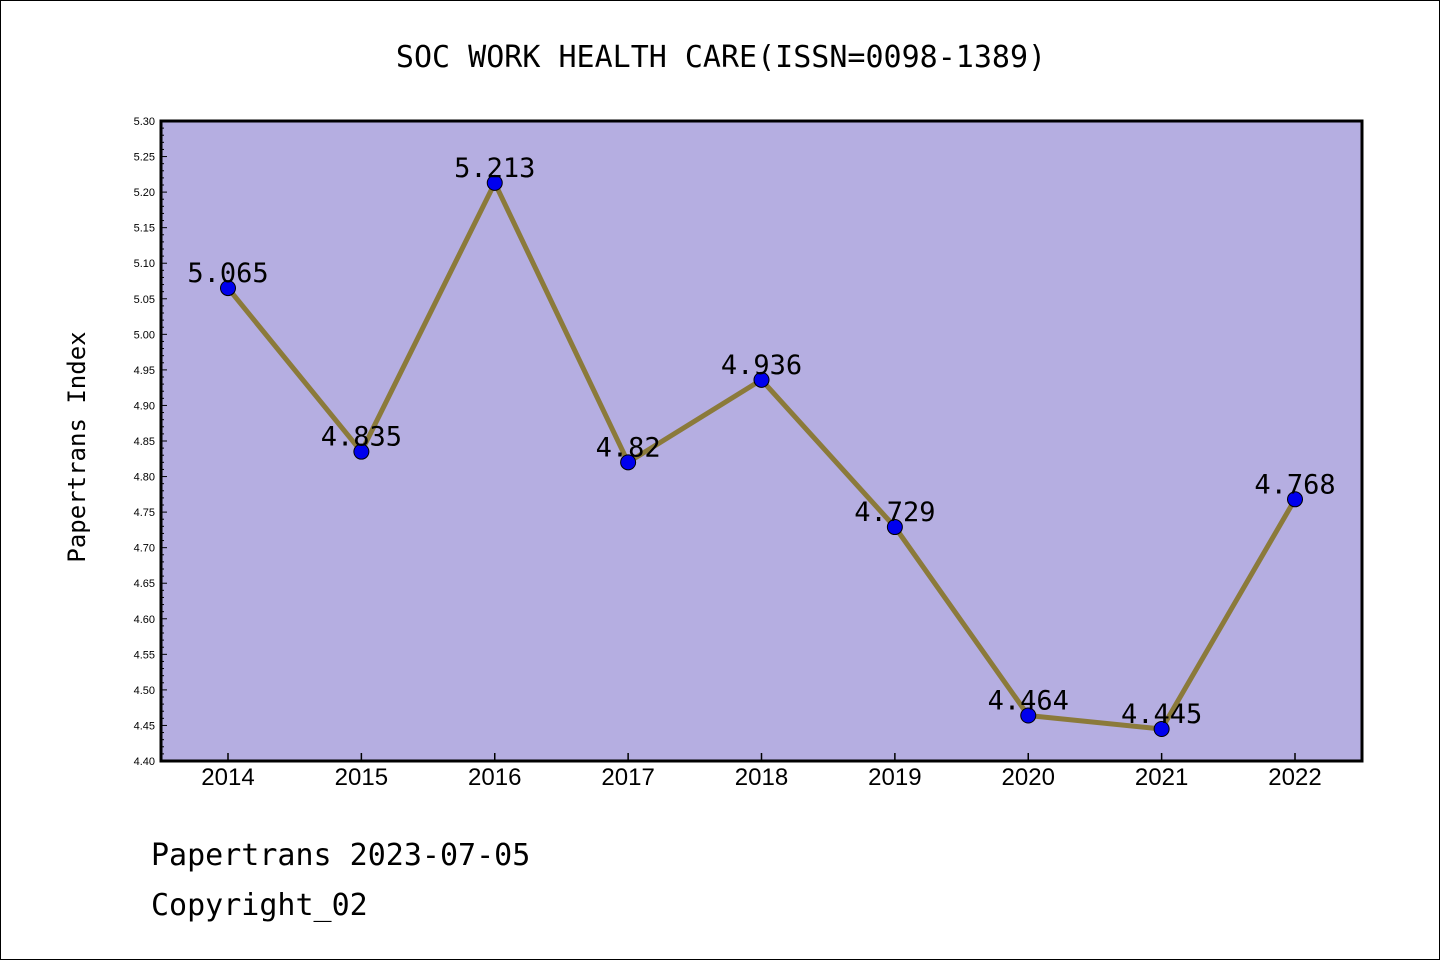 The height and width of the screenshot is (961, 1440). Describe the element at coordinates (227, 273) in the screenshot. I see `data-label: 5.065` at that location.